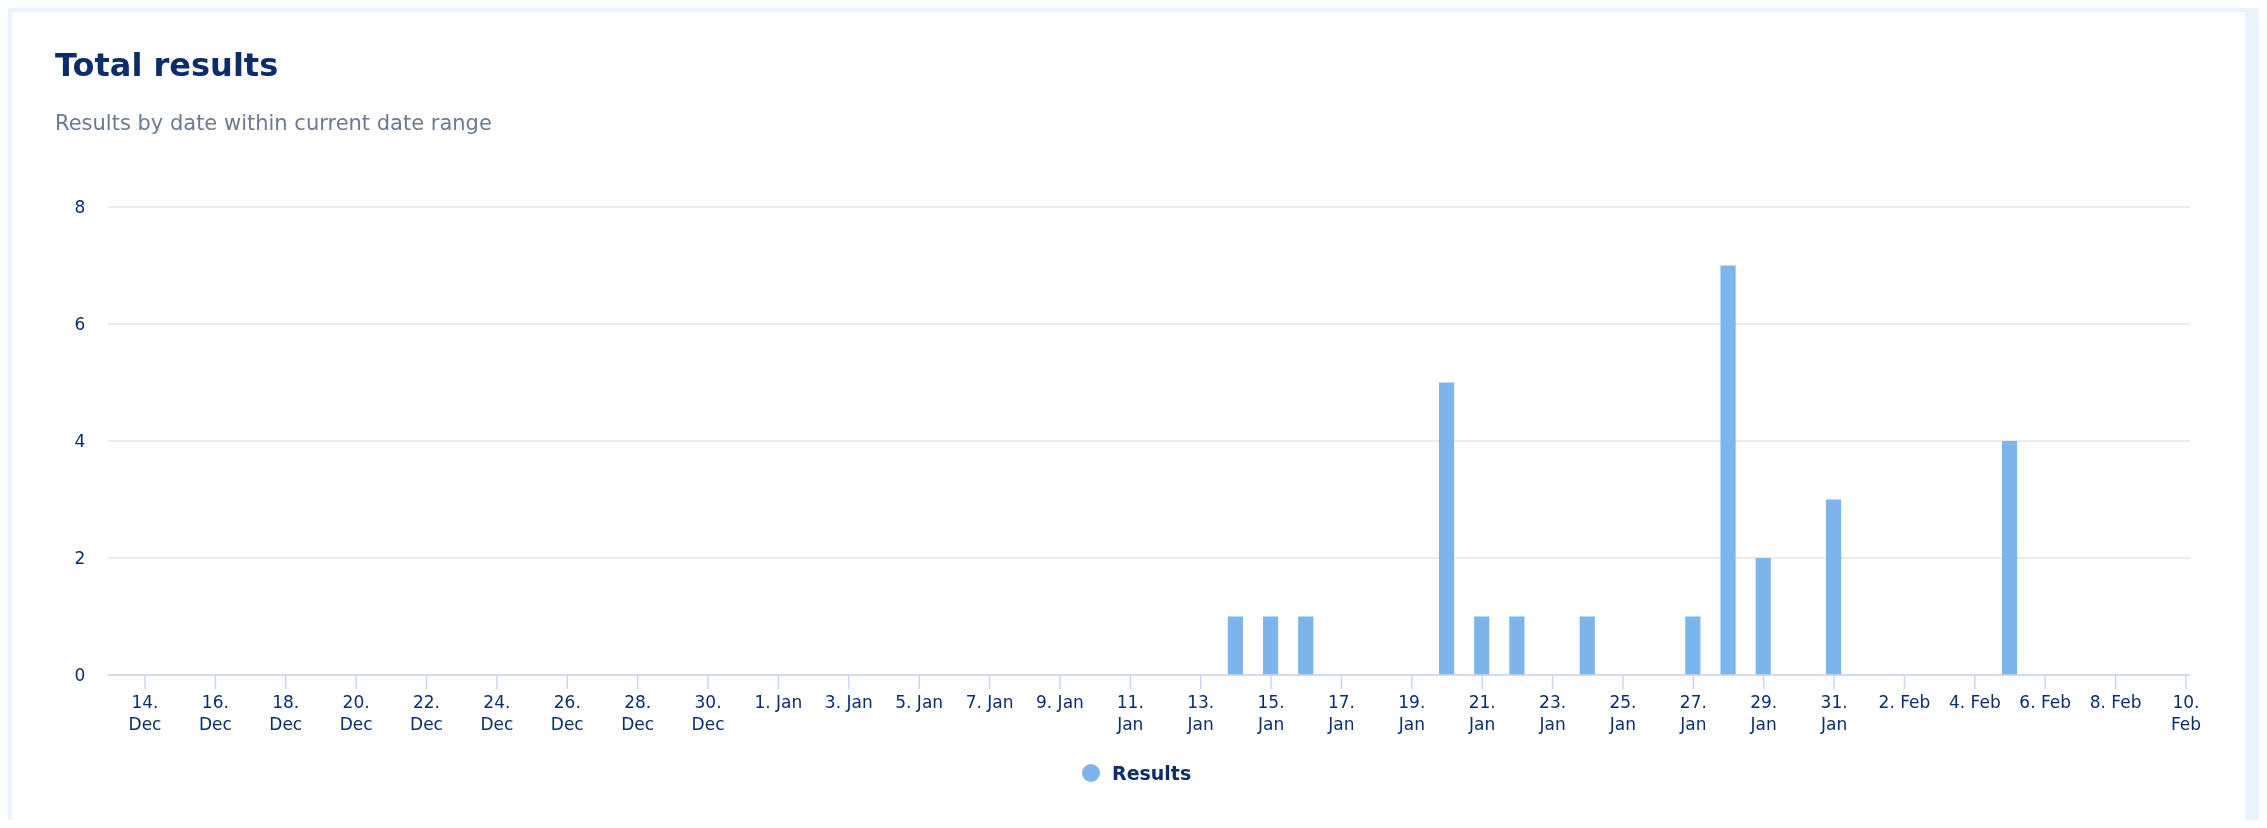  What do you see at coordinates (708, 713) in the screenshot?
I see `x-tick-label: 30. Dec` at bounding box center [708, 713].